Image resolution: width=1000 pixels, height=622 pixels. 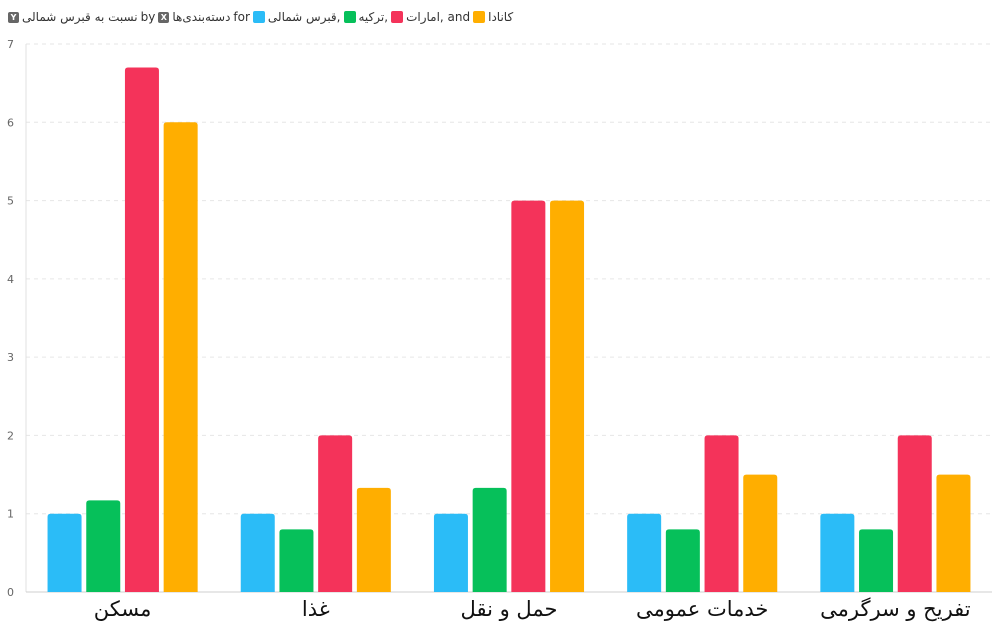 What do you see at coordinates (702, 609) in the screenshot?
I see `x-tick-label: خدمات عمومی` at bounding box center [702, 609].